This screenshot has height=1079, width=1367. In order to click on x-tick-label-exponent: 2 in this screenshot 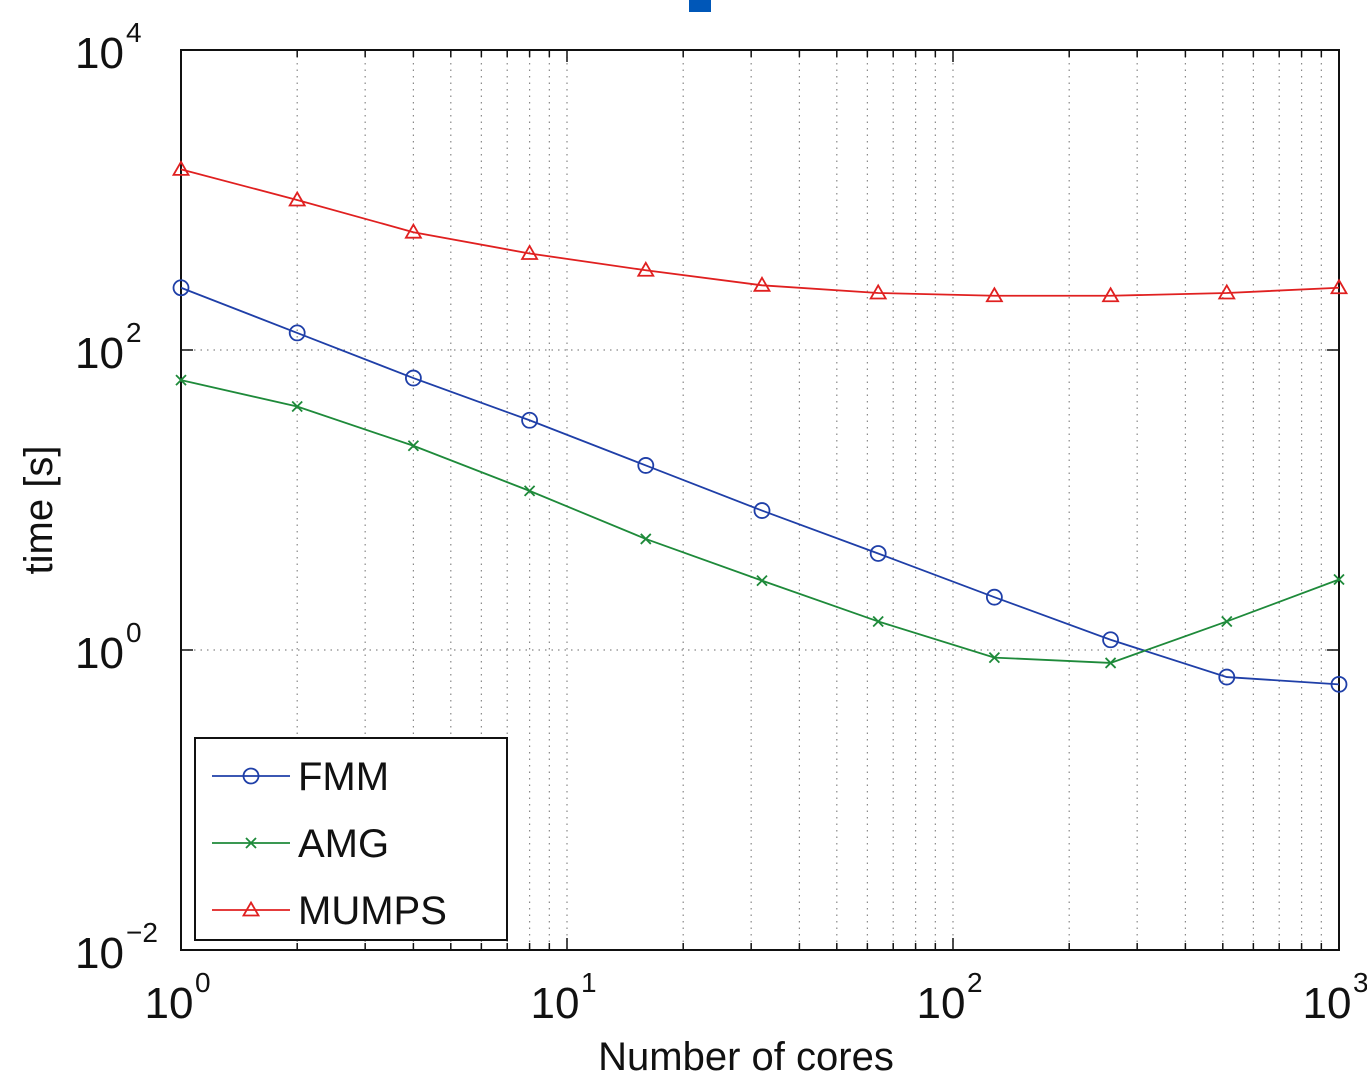, I will do `click(975, 982)`.